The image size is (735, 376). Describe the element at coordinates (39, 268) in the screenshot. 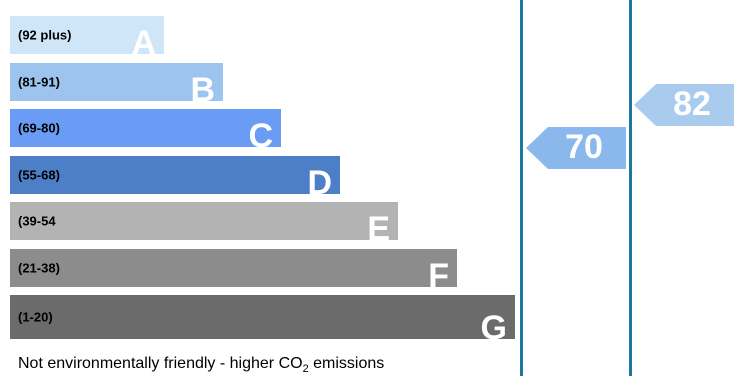

I see `rating-range-label: (21-38)` at that location.